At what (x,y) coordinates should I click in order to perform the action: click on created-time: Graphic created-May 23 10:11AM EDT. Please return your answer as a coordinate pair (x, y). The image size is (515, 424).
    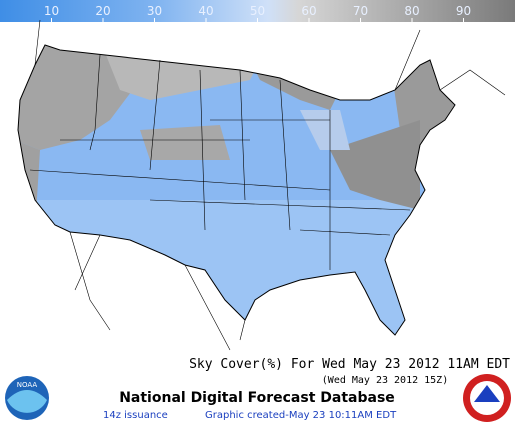
    Looking at the image, I should click on (301, 415).